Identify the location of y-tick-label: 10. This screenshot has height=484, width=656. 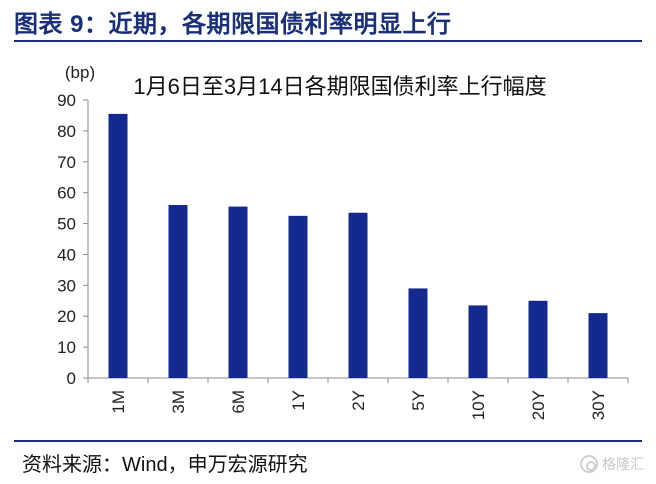
(66, 347).